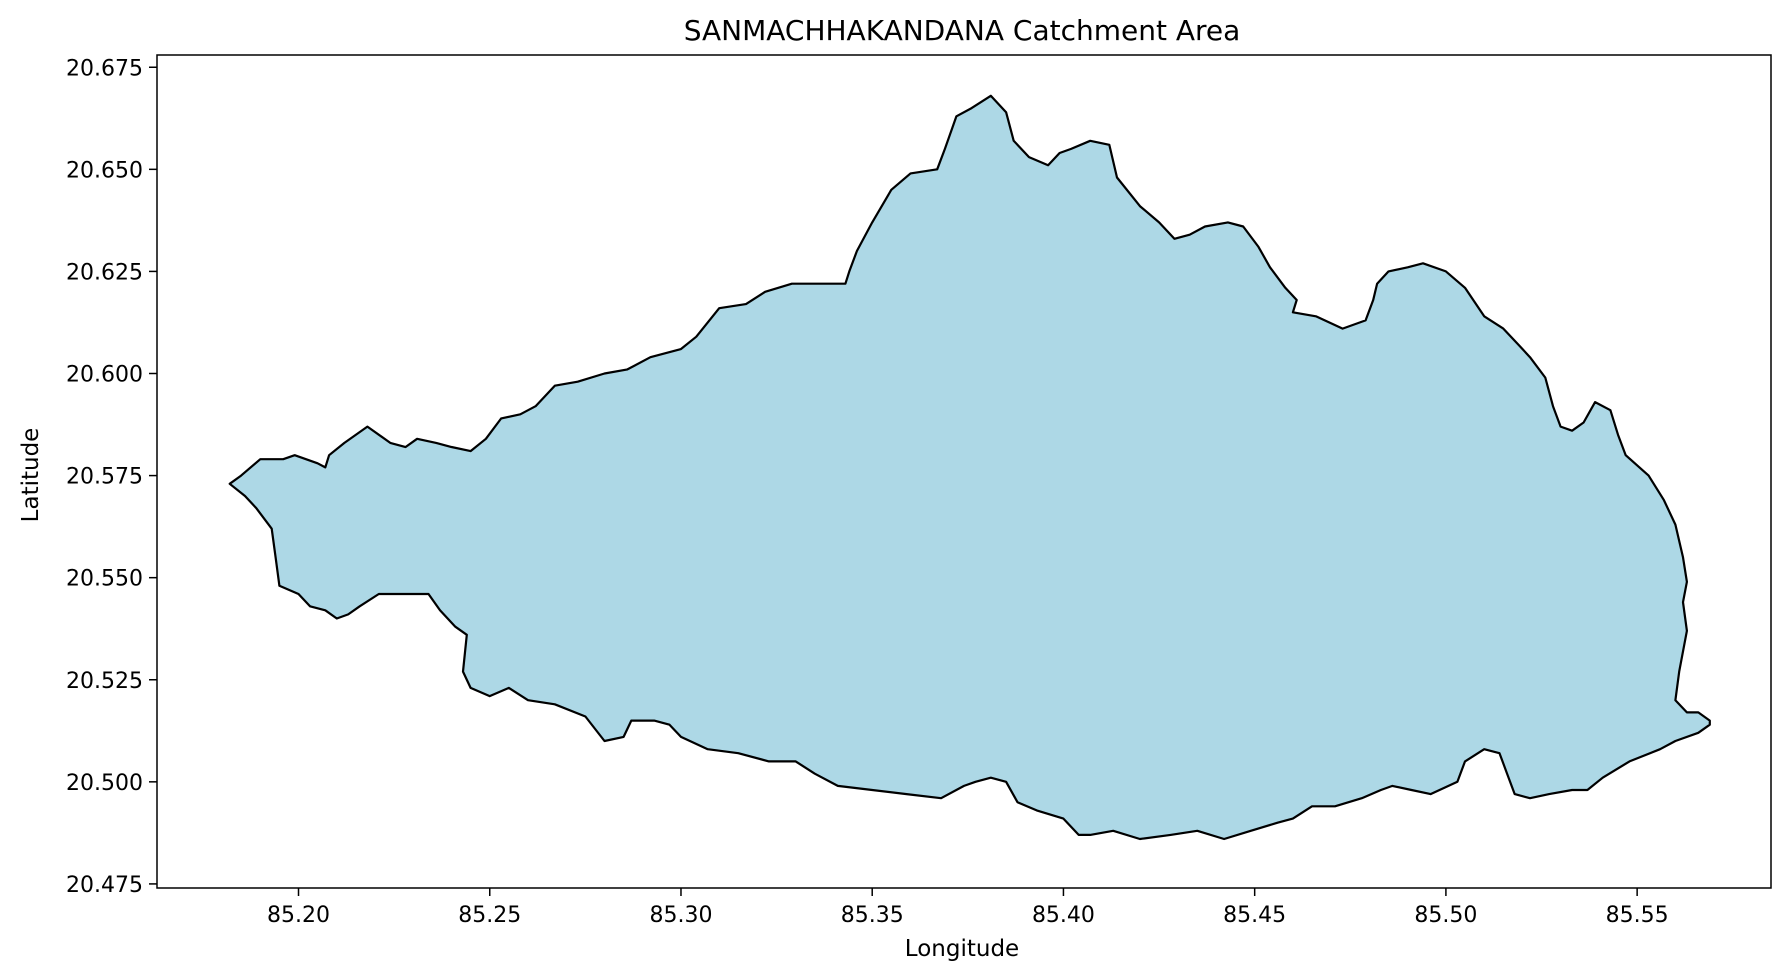  I want to click on y-tick-label: 20.600, so click(104, 375).